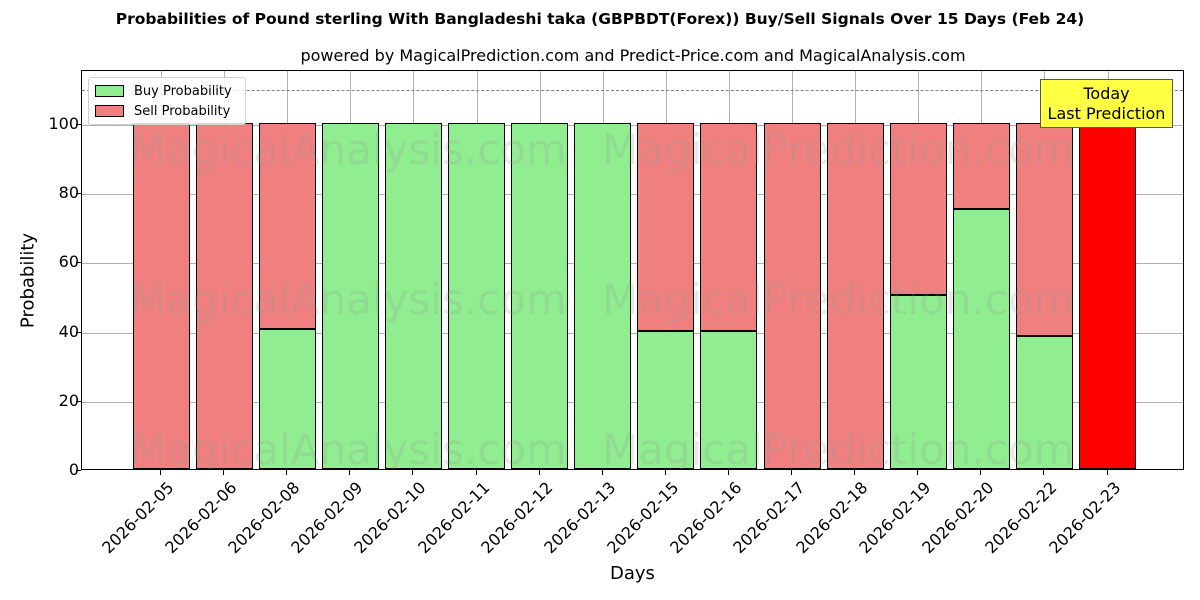 The height and width of the screenshot is (600, 1200). I want to click on annotation-line-2: Last Prediction, so click(1106, 113).